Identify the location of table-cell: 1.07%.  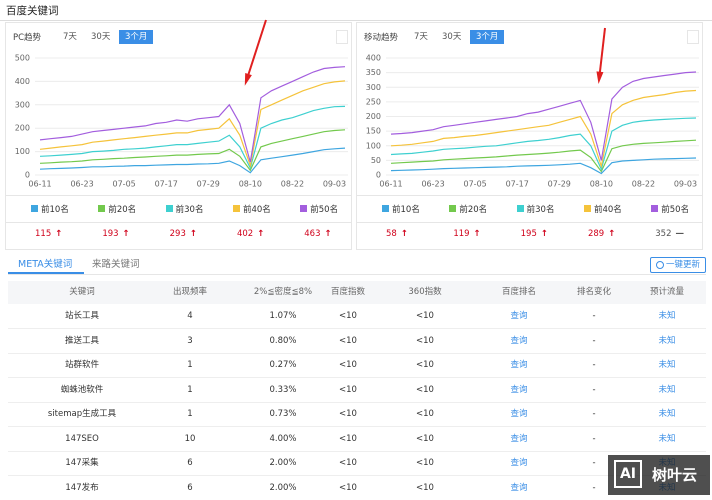
(283, 316).